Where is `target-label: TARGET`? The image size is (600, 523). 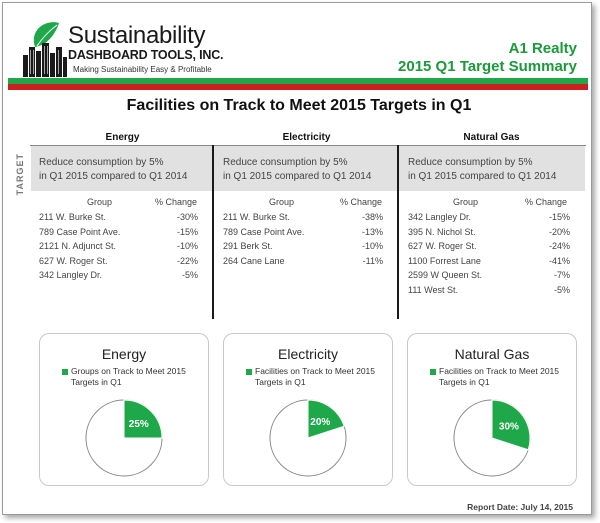 target-label: TARGET is located at coordinates (20, 174).